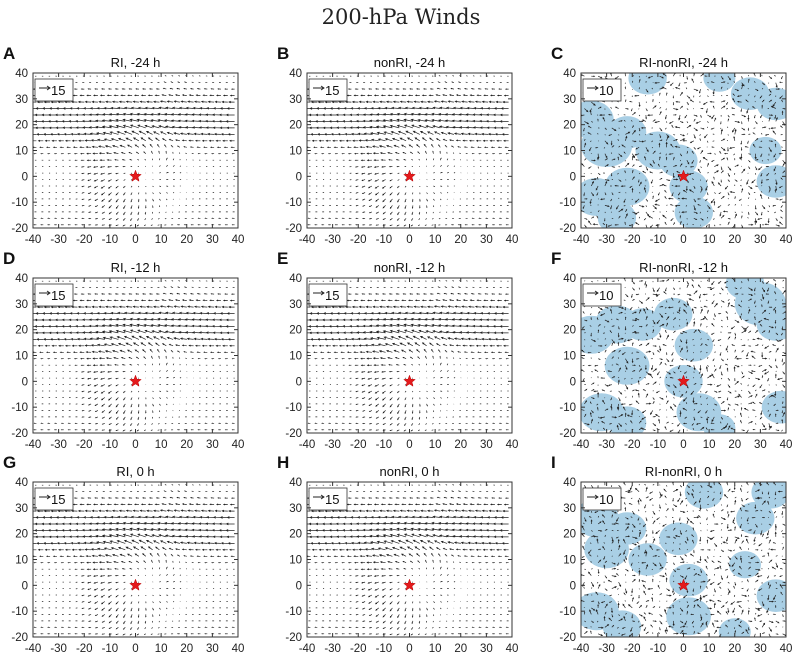  I want to click on reference-label: 10, so click(606, 499).